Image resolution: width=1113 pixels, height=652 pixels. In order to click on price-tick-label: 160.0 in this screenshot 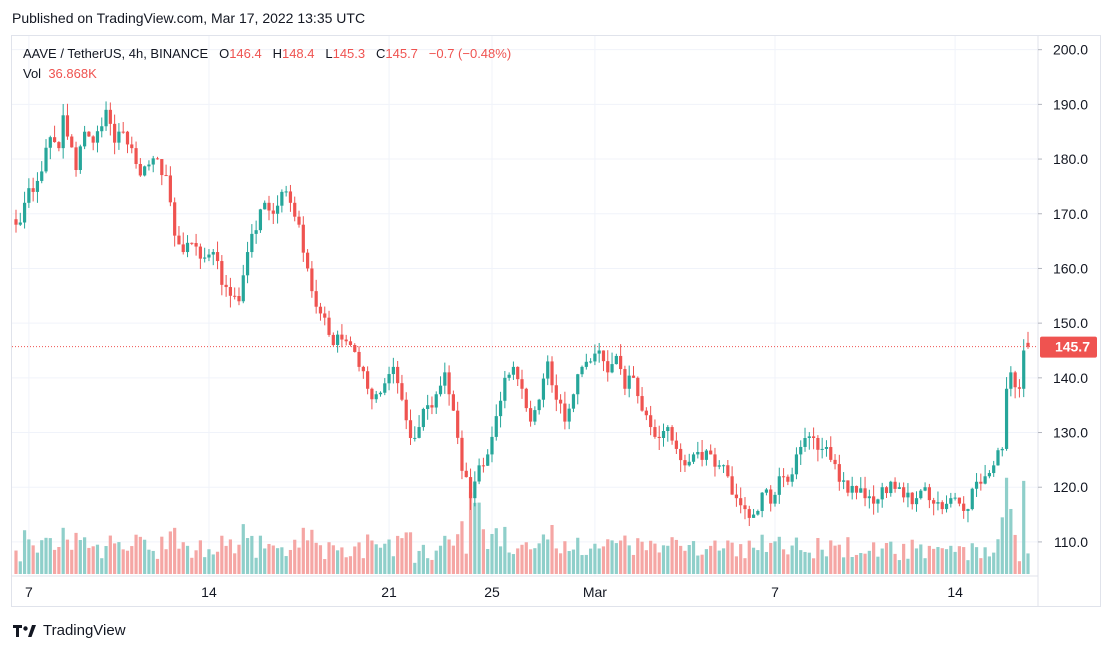, I will do `click(1070, 268)`.